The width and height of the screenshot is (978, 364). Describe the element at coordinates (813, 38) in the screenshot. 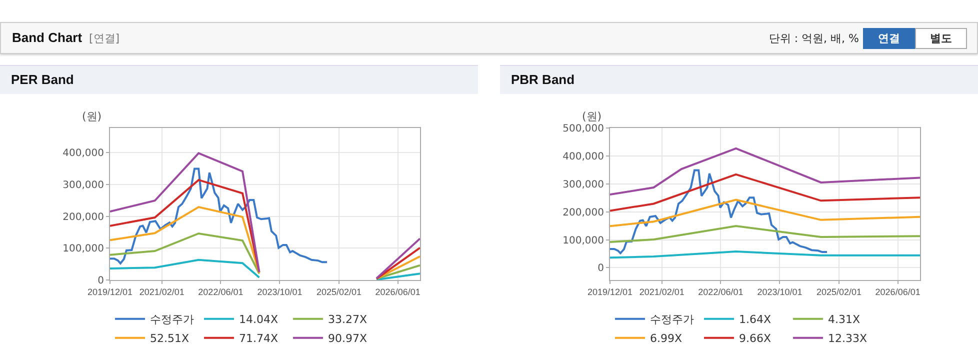

I see `text: 단위 : 억원, 배, %` at that location.